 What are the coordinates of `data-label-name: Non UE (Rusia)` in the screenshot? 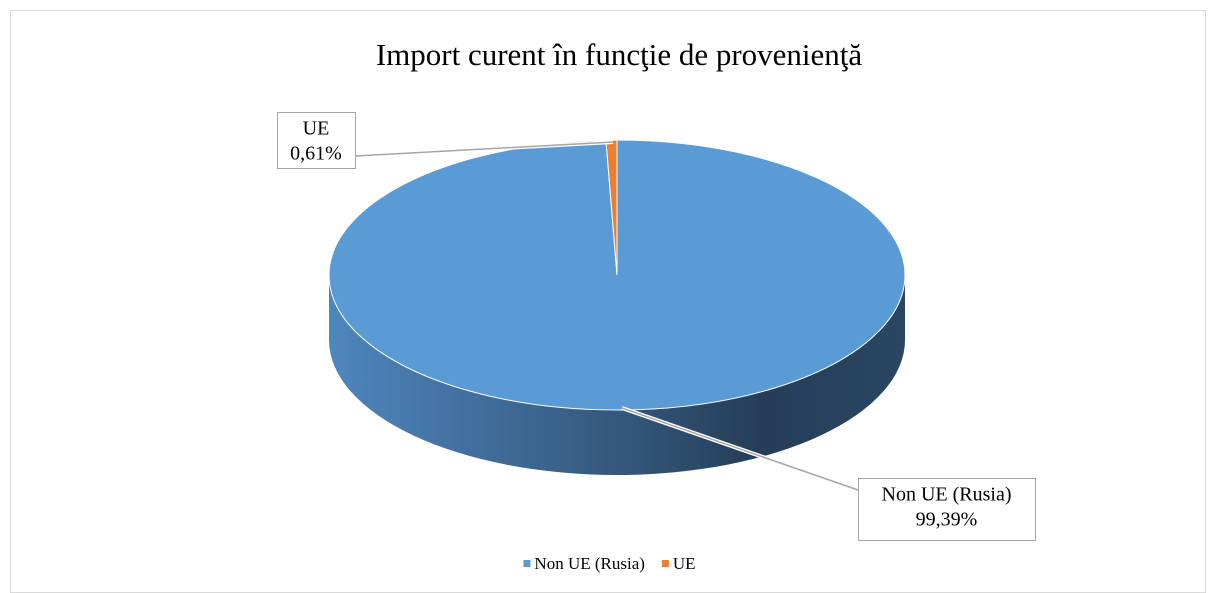 It's located at (947, 495).